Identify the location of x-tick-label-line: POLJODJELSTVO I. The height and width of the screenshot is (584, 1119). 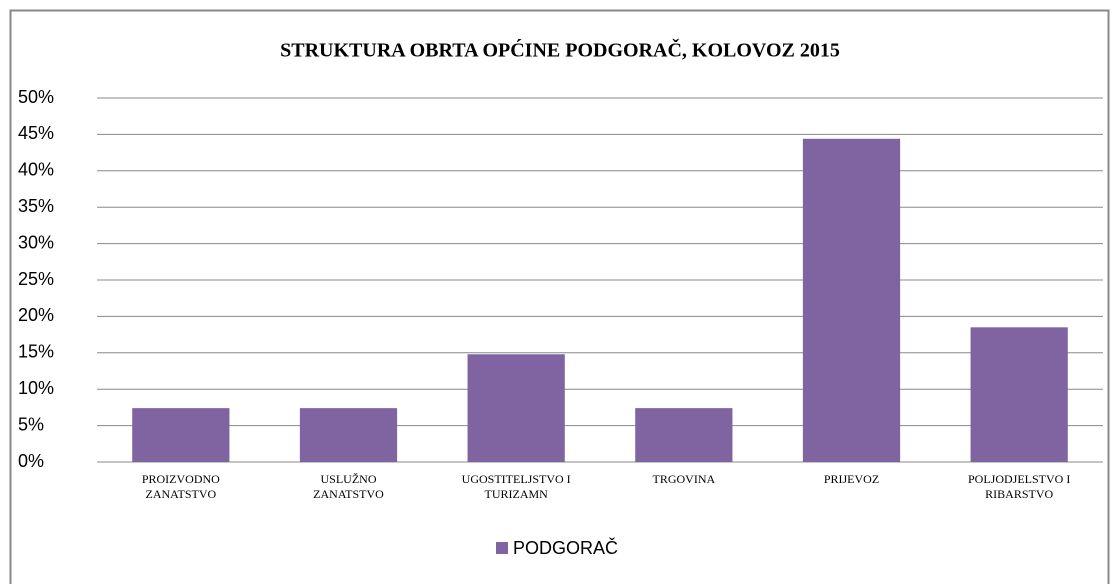
(1019, 479).